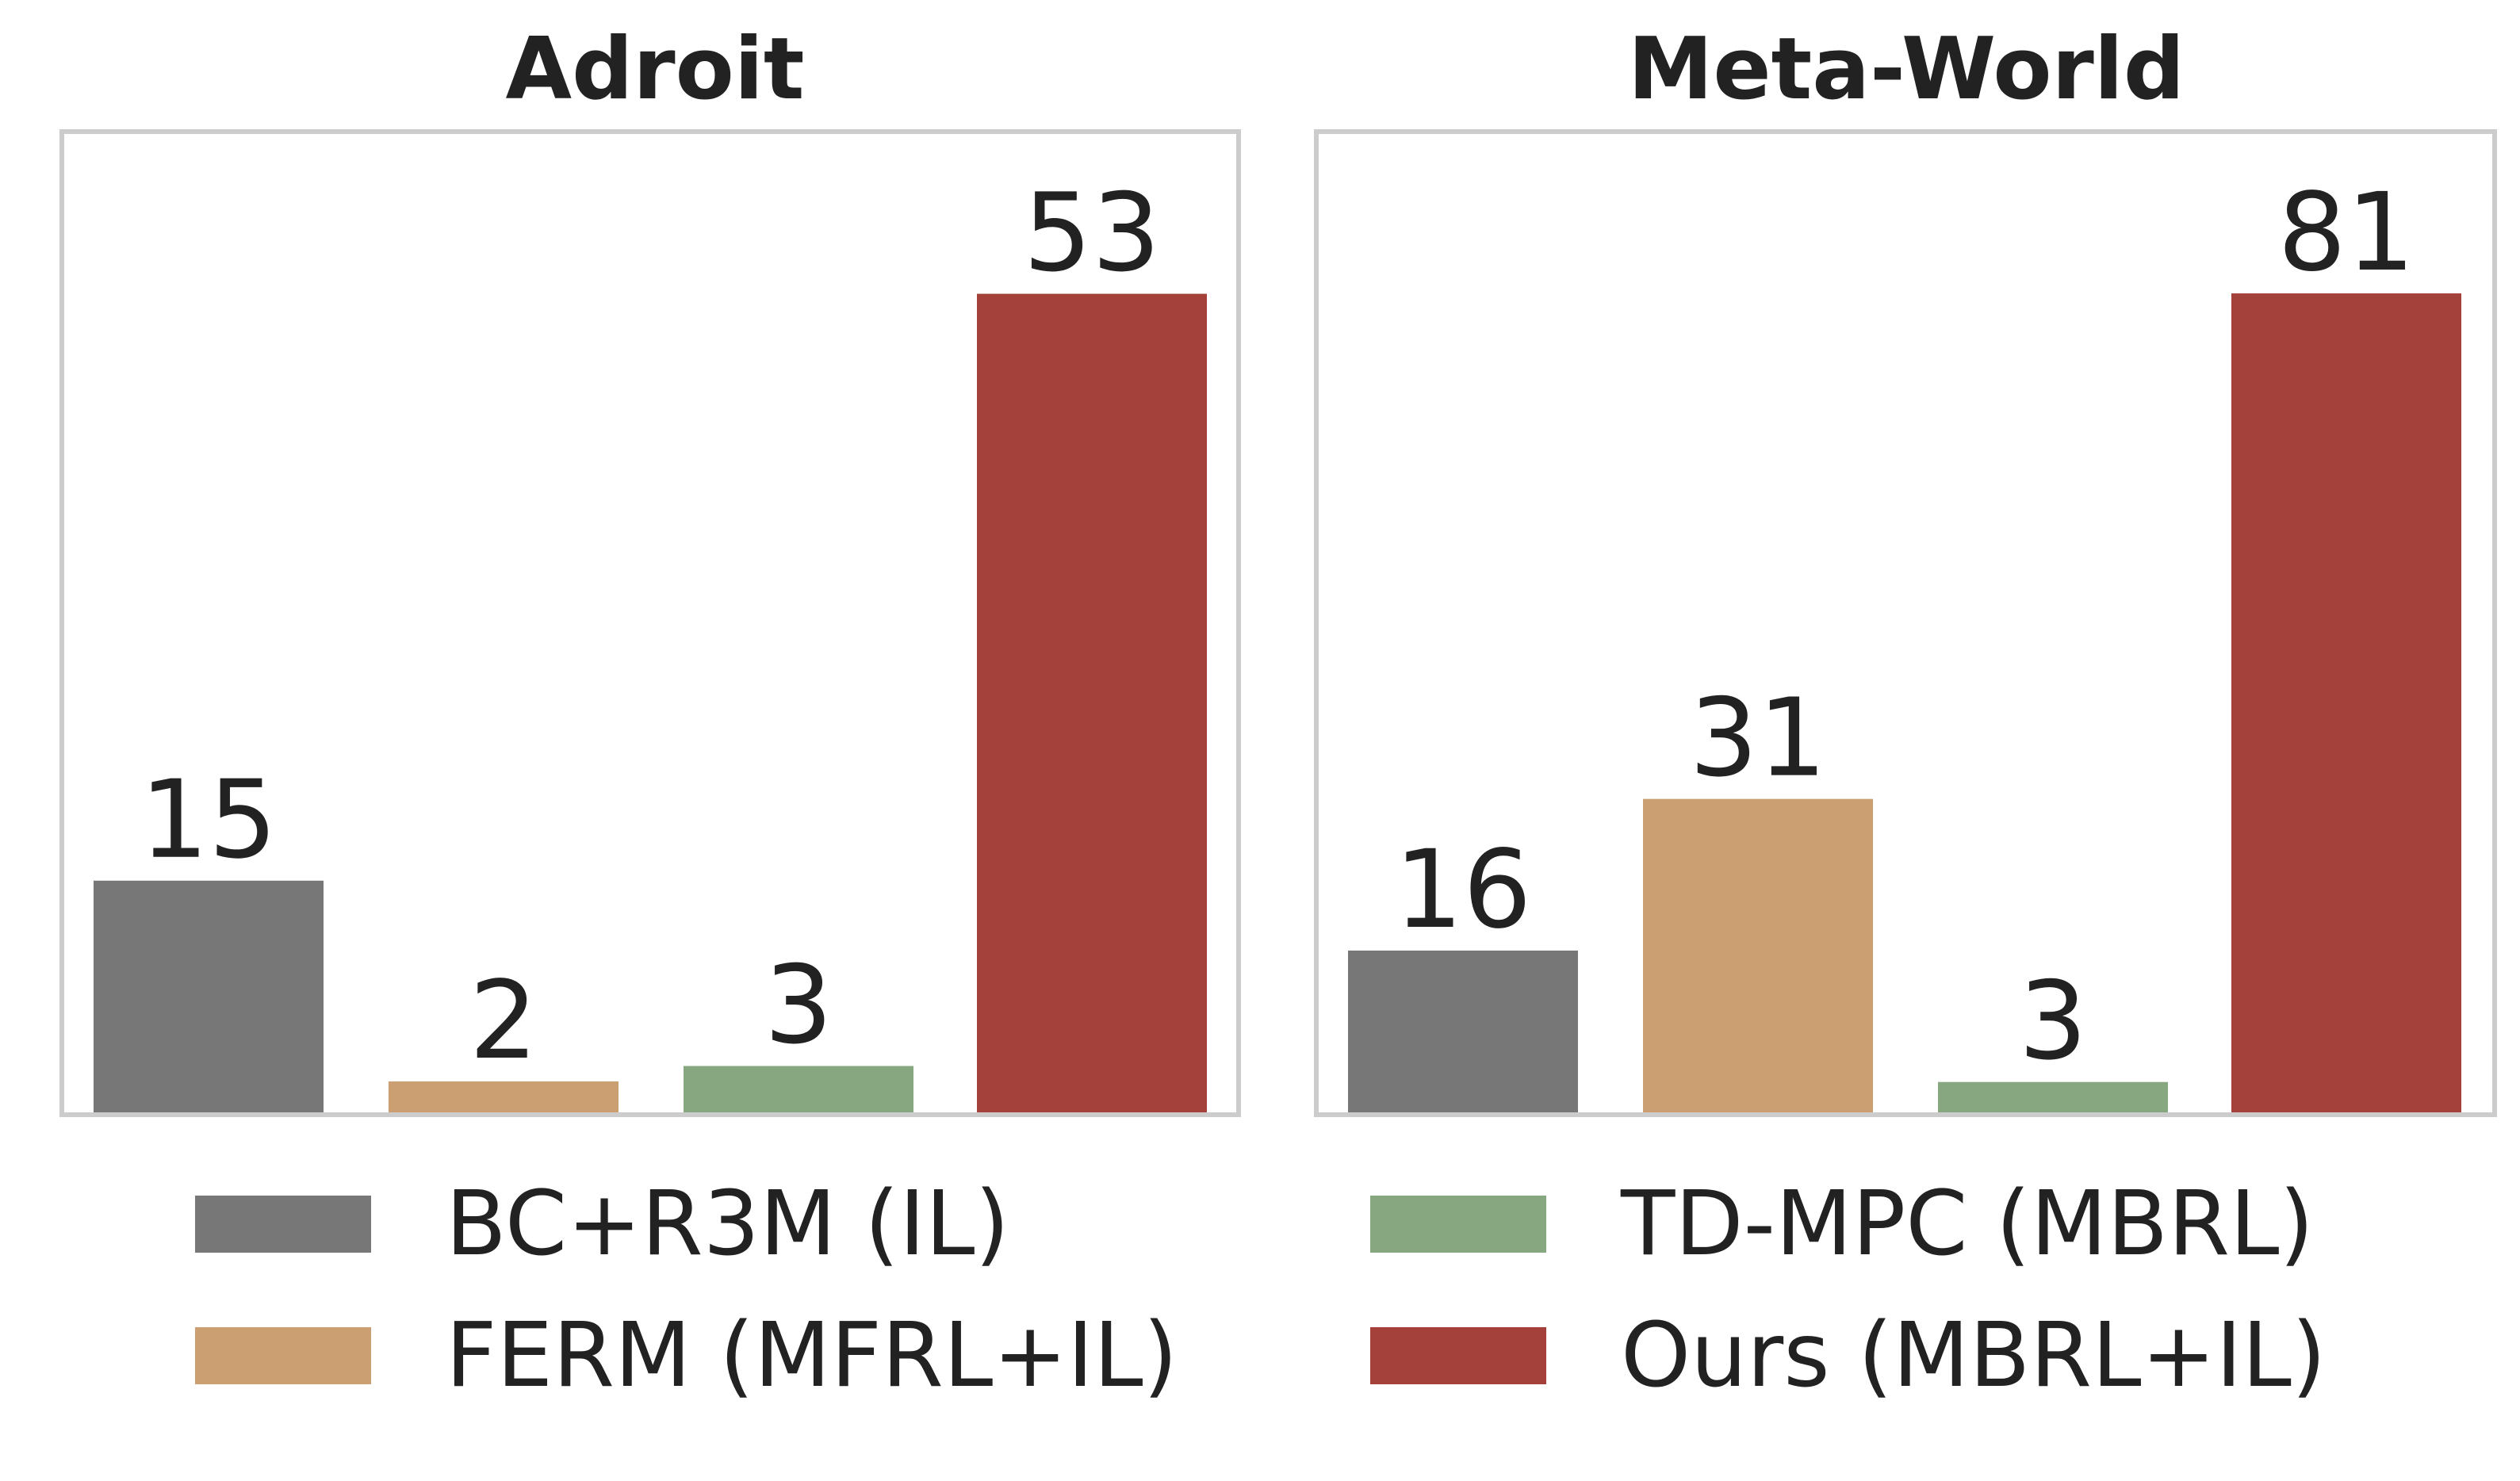  I want to click on bar-value-label: 31, so click(1757, 739).